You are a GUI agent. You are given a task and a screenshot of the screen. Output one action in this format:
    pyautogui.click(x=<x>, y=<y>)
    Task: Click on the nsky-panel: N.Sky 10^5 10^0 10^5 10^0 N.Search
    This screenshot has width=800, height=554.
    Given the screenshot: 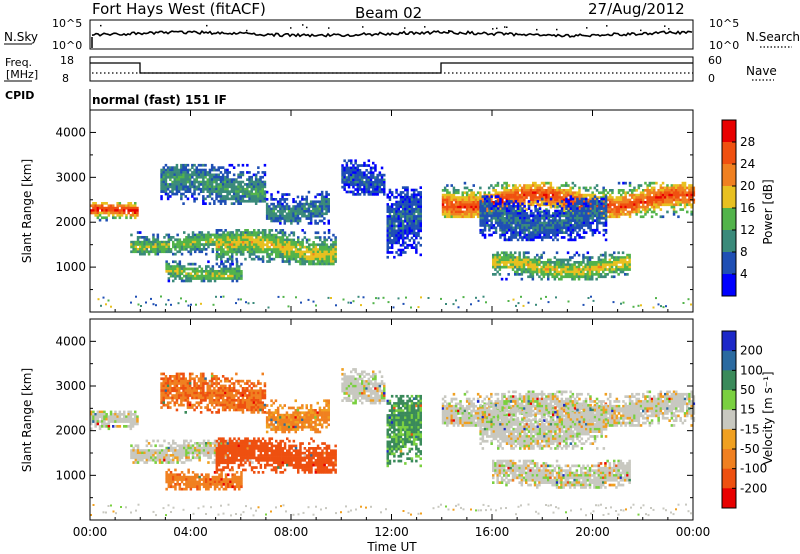 What is the action you would take?
    pyautogui.click(x=402, y=34)
    